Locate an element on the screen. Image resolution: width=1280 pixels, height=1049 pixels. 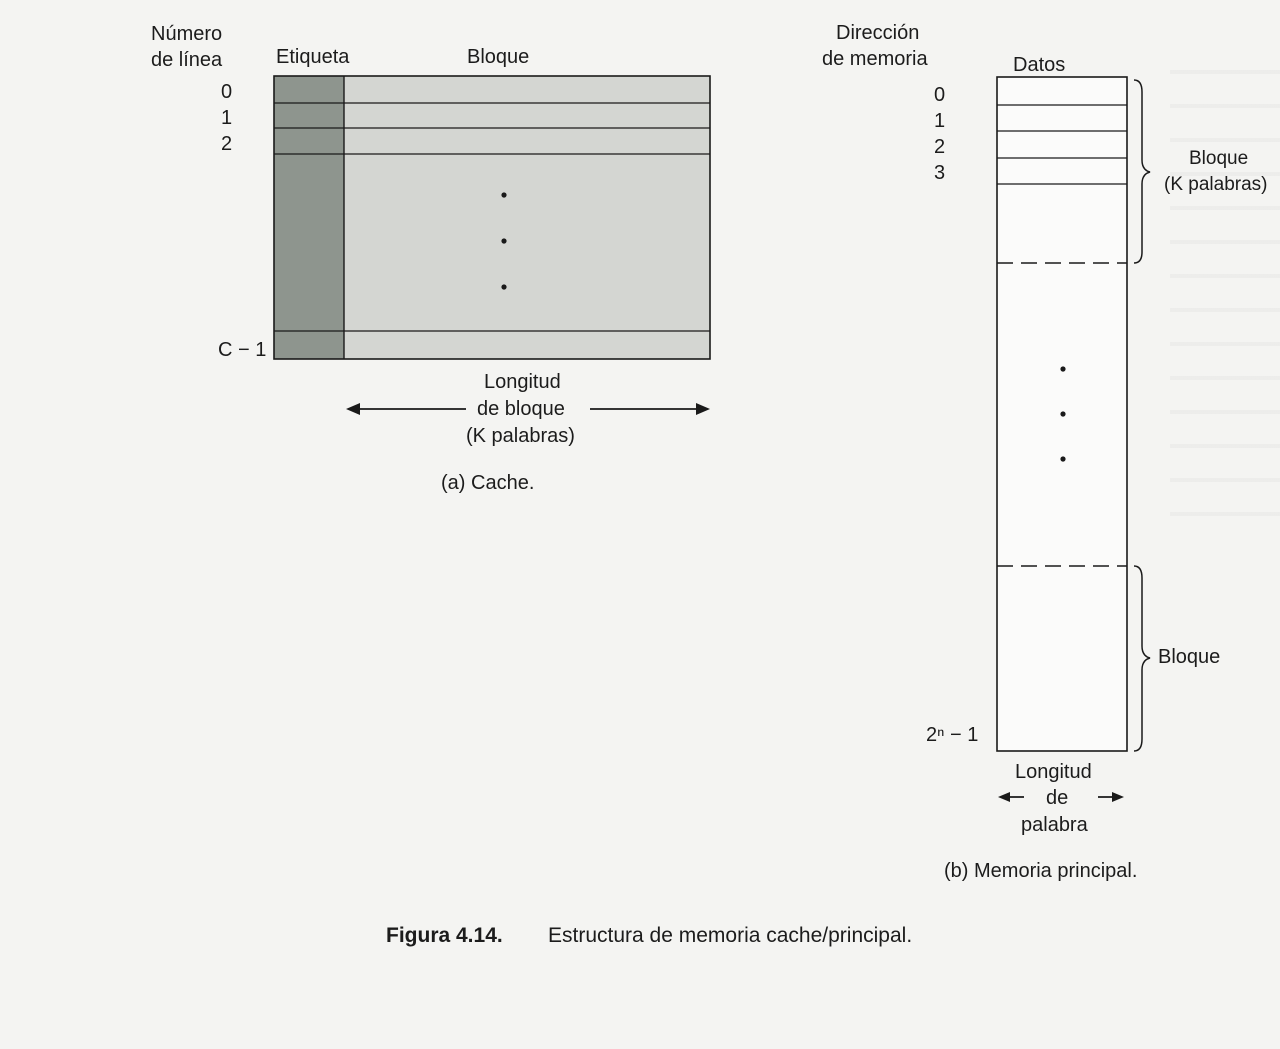
line-label-2: 2 is located at coordinates (227, 144).